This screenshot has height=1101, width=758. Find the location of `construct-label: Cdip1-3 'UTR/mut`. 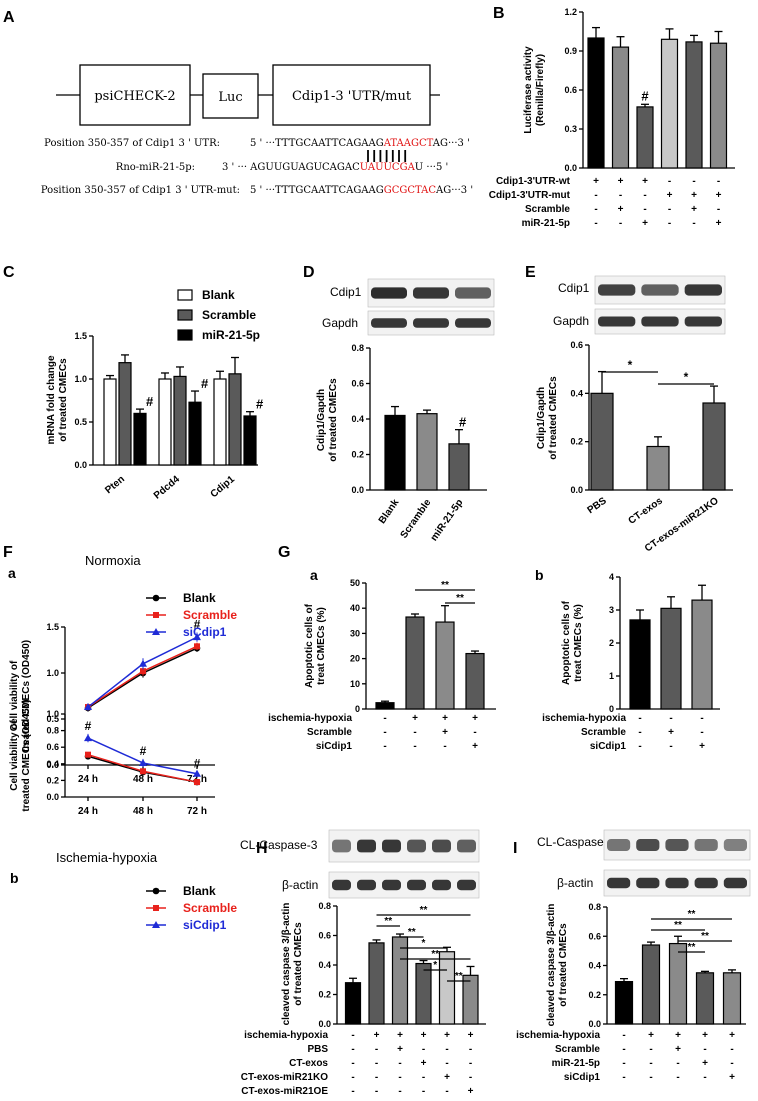

construct-label: Cdip1-3 'UTR/mut is located at coordinates (352, 96).